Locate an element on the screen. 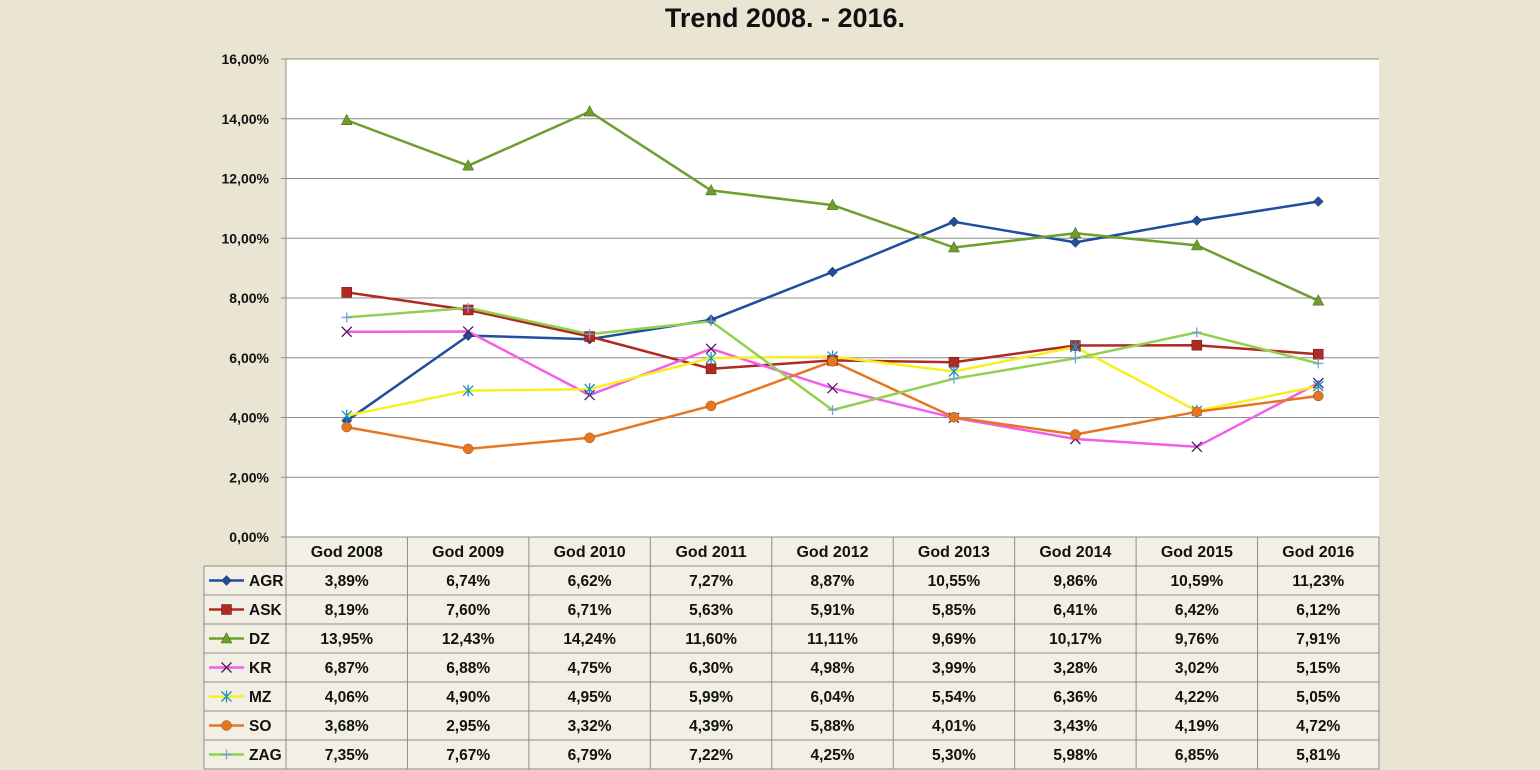 Image resolution: width=1540 pixels, height=770 pixels. table-cell: 5,98% is located at coordinates (1075, 755).